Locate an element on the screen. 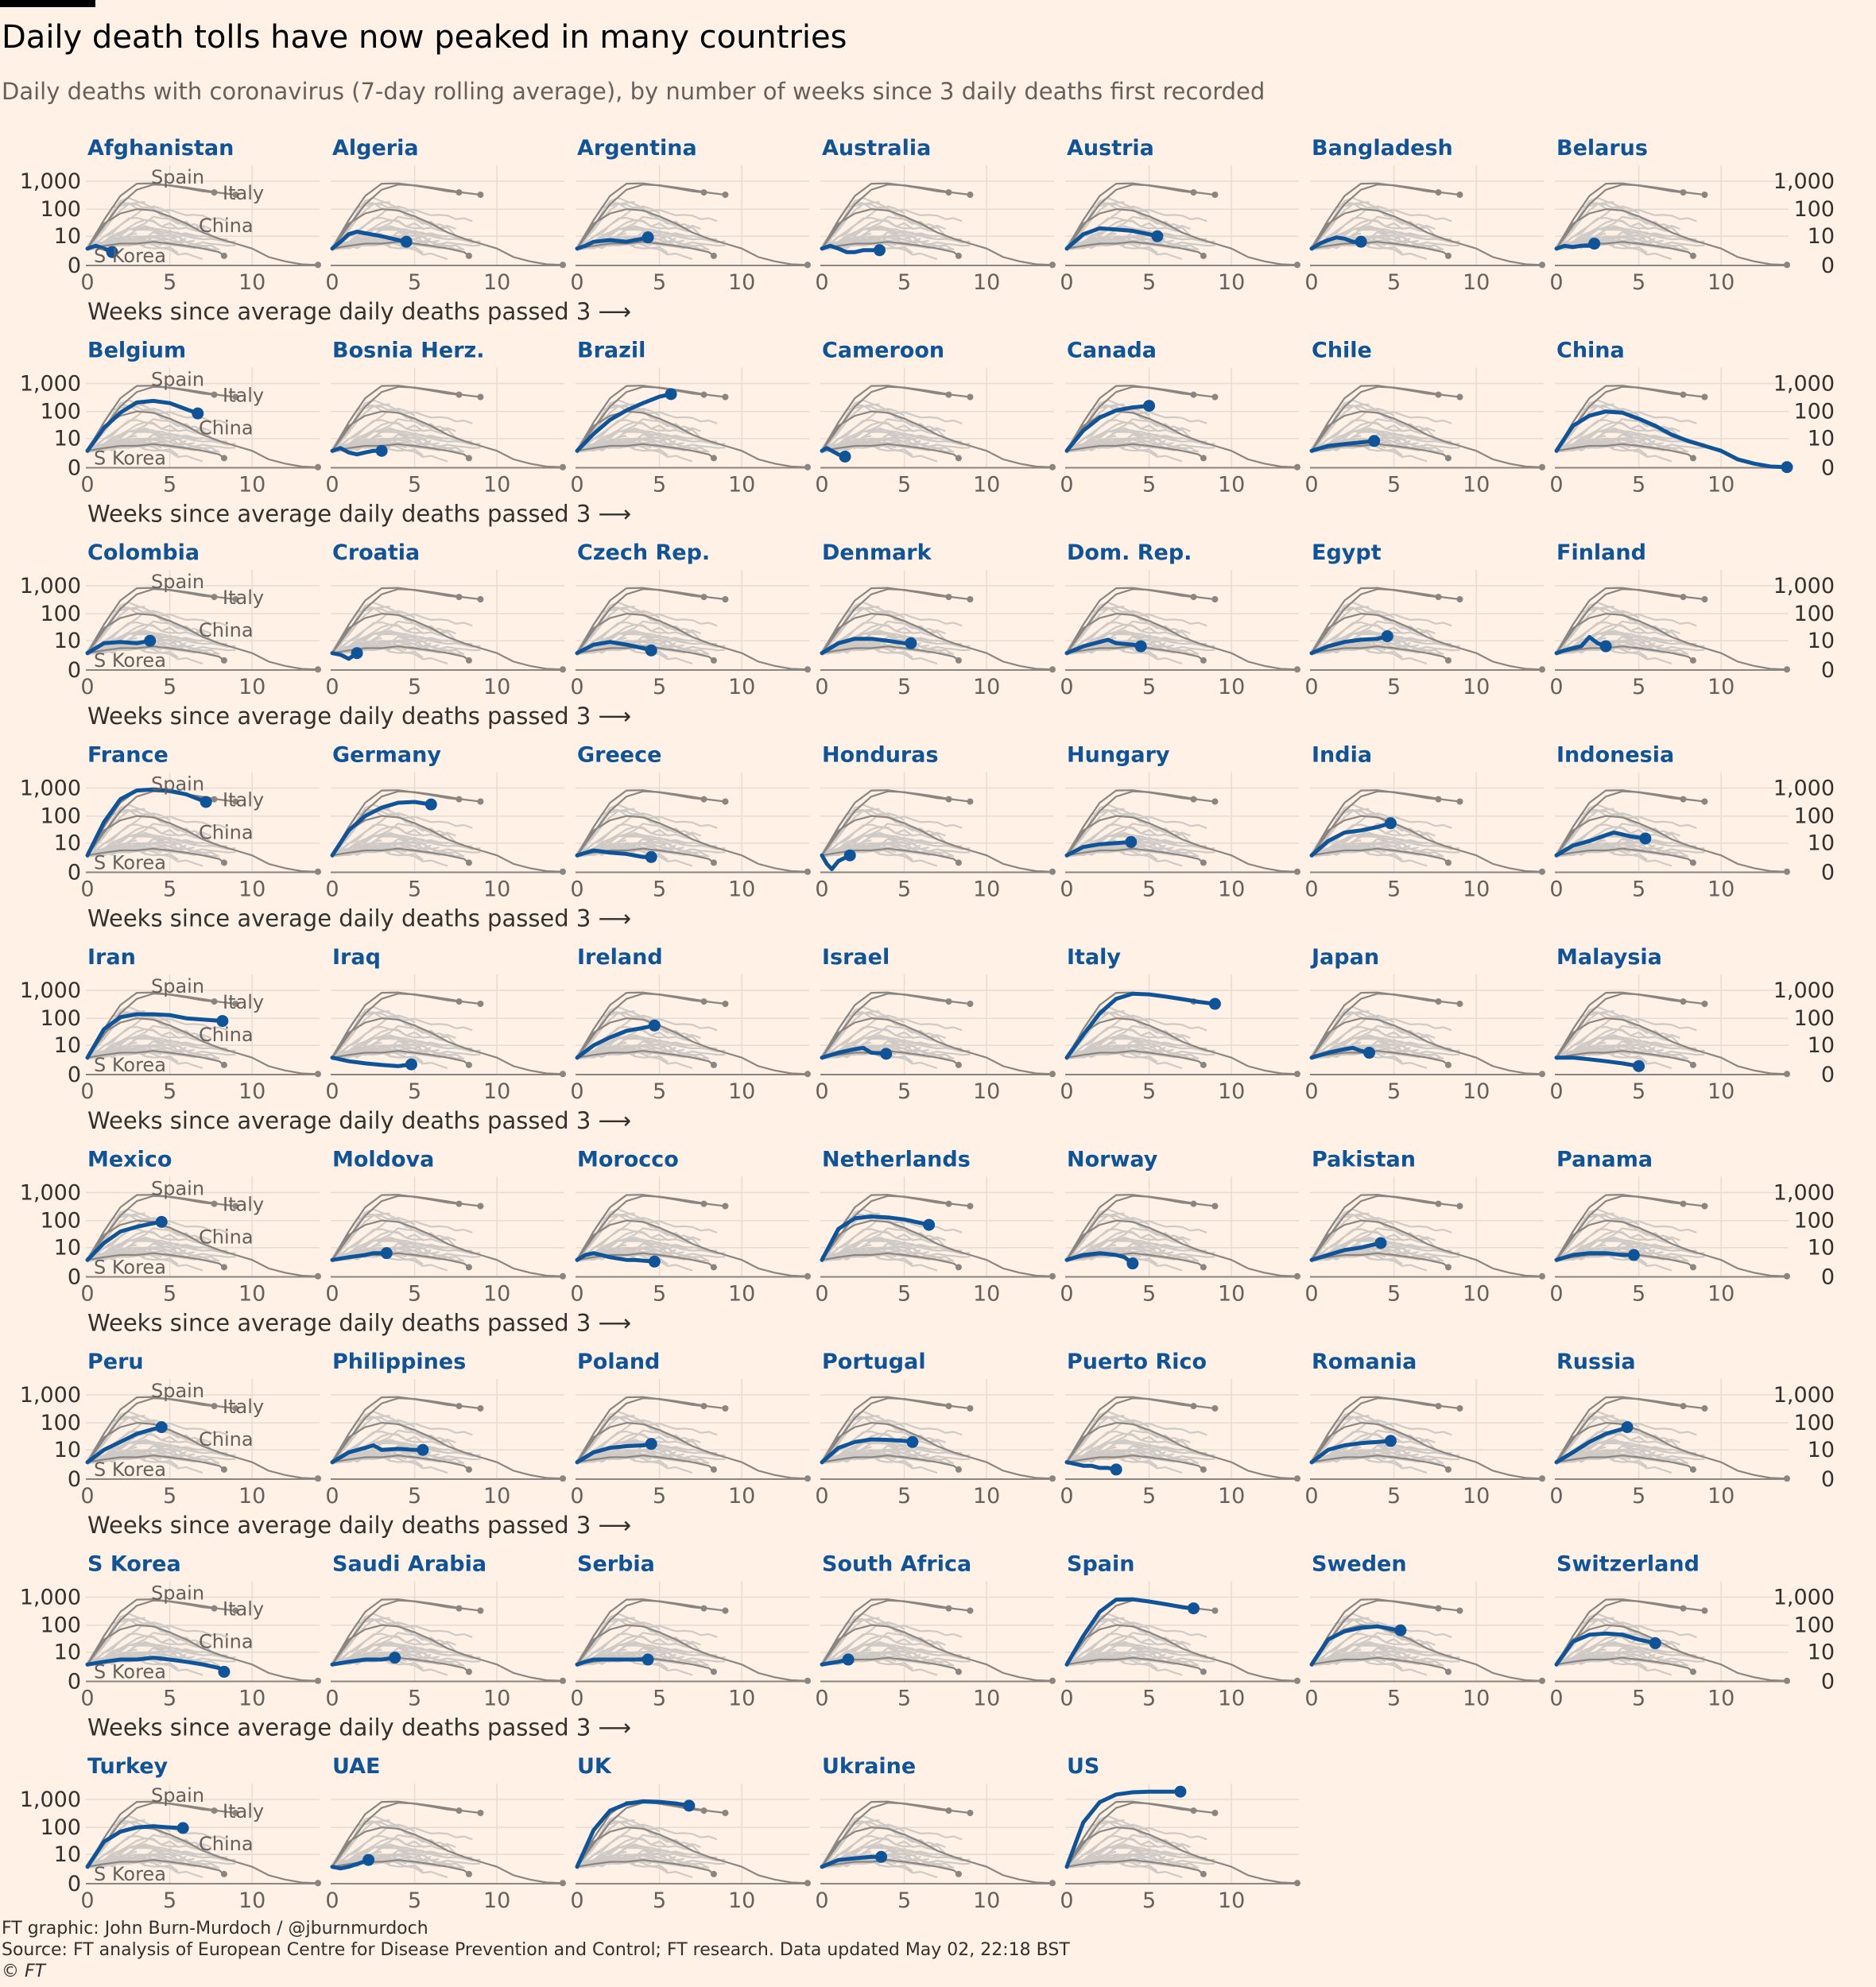  series-line-bangladesh is located at coordinates (1336, 243).